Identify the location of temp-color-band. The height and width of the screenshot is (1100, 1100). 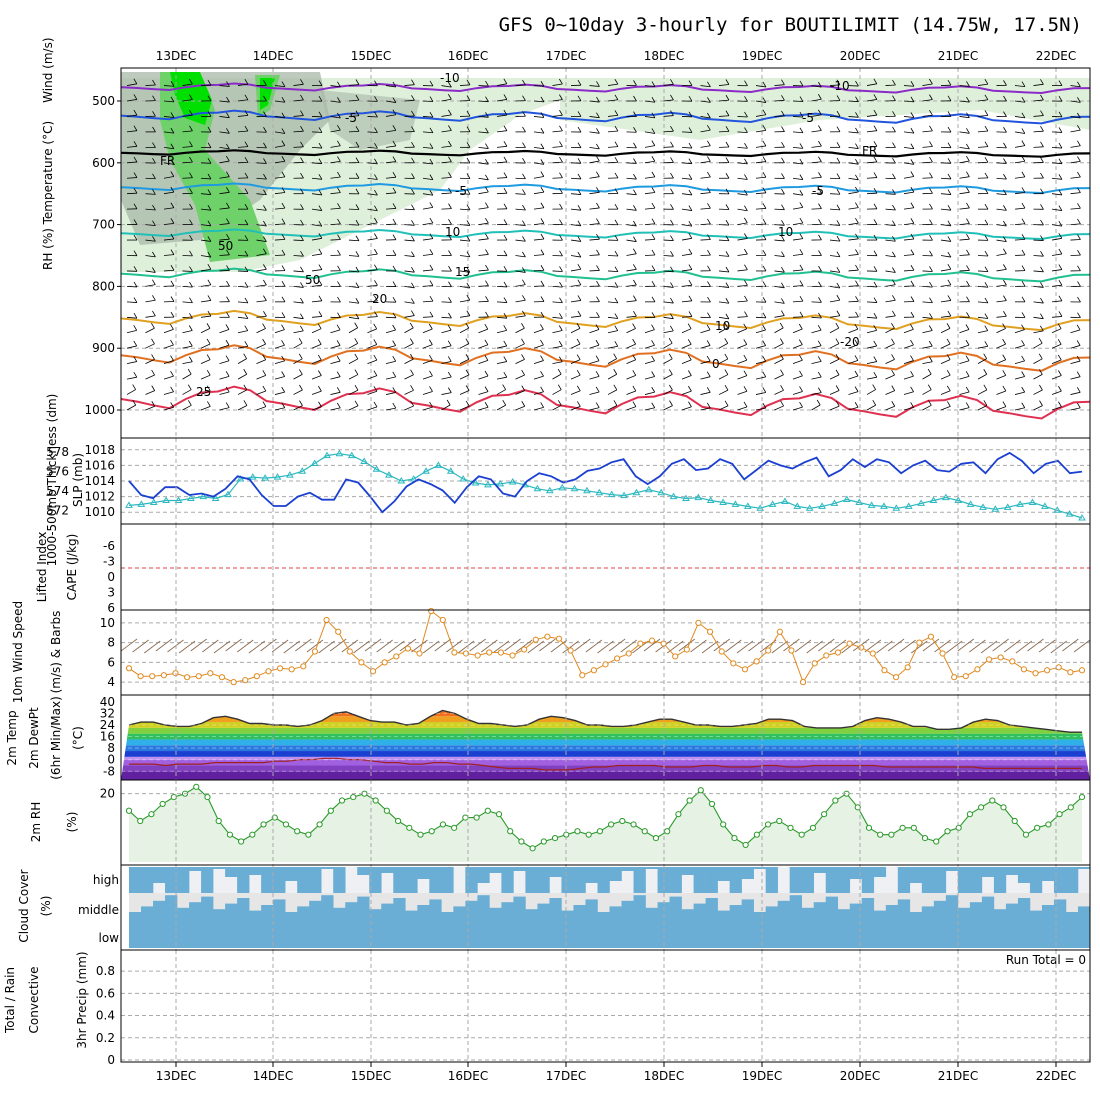
(605, 736).